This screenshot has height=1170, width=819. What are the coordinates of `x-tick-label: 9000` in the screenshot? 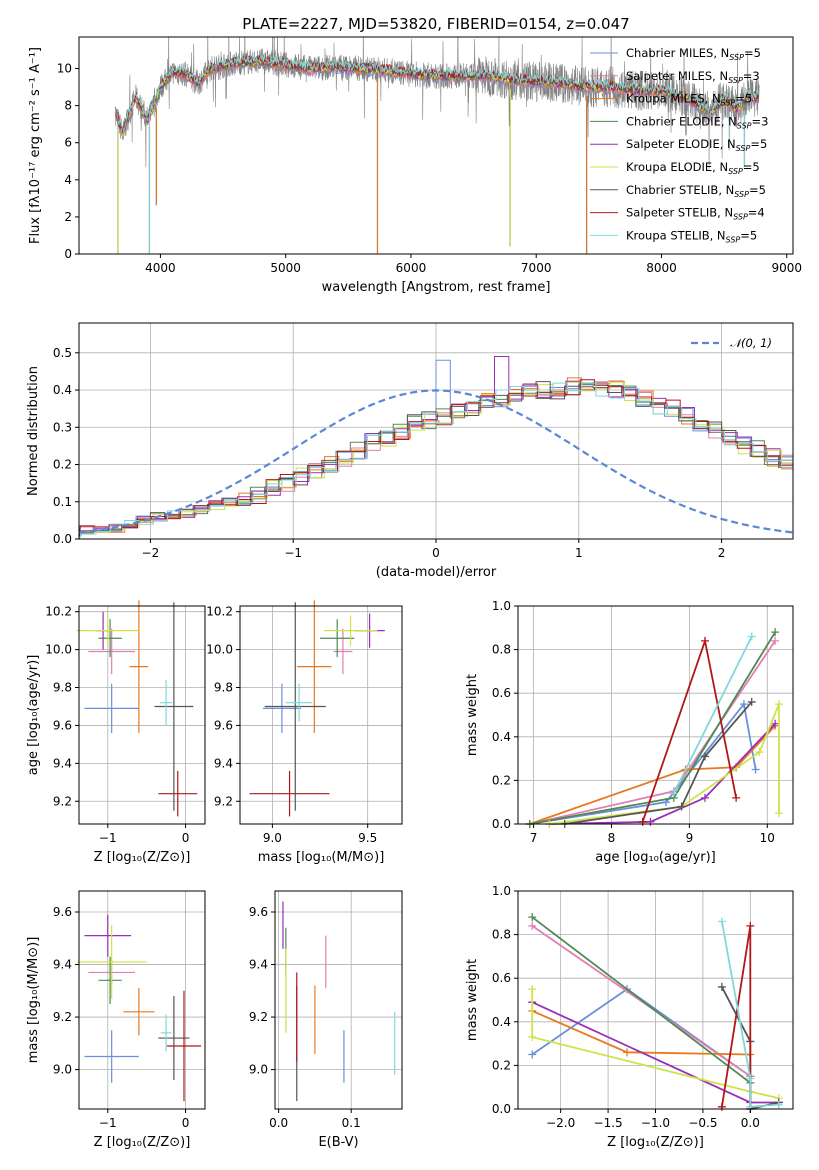 It's located at (786, 268).